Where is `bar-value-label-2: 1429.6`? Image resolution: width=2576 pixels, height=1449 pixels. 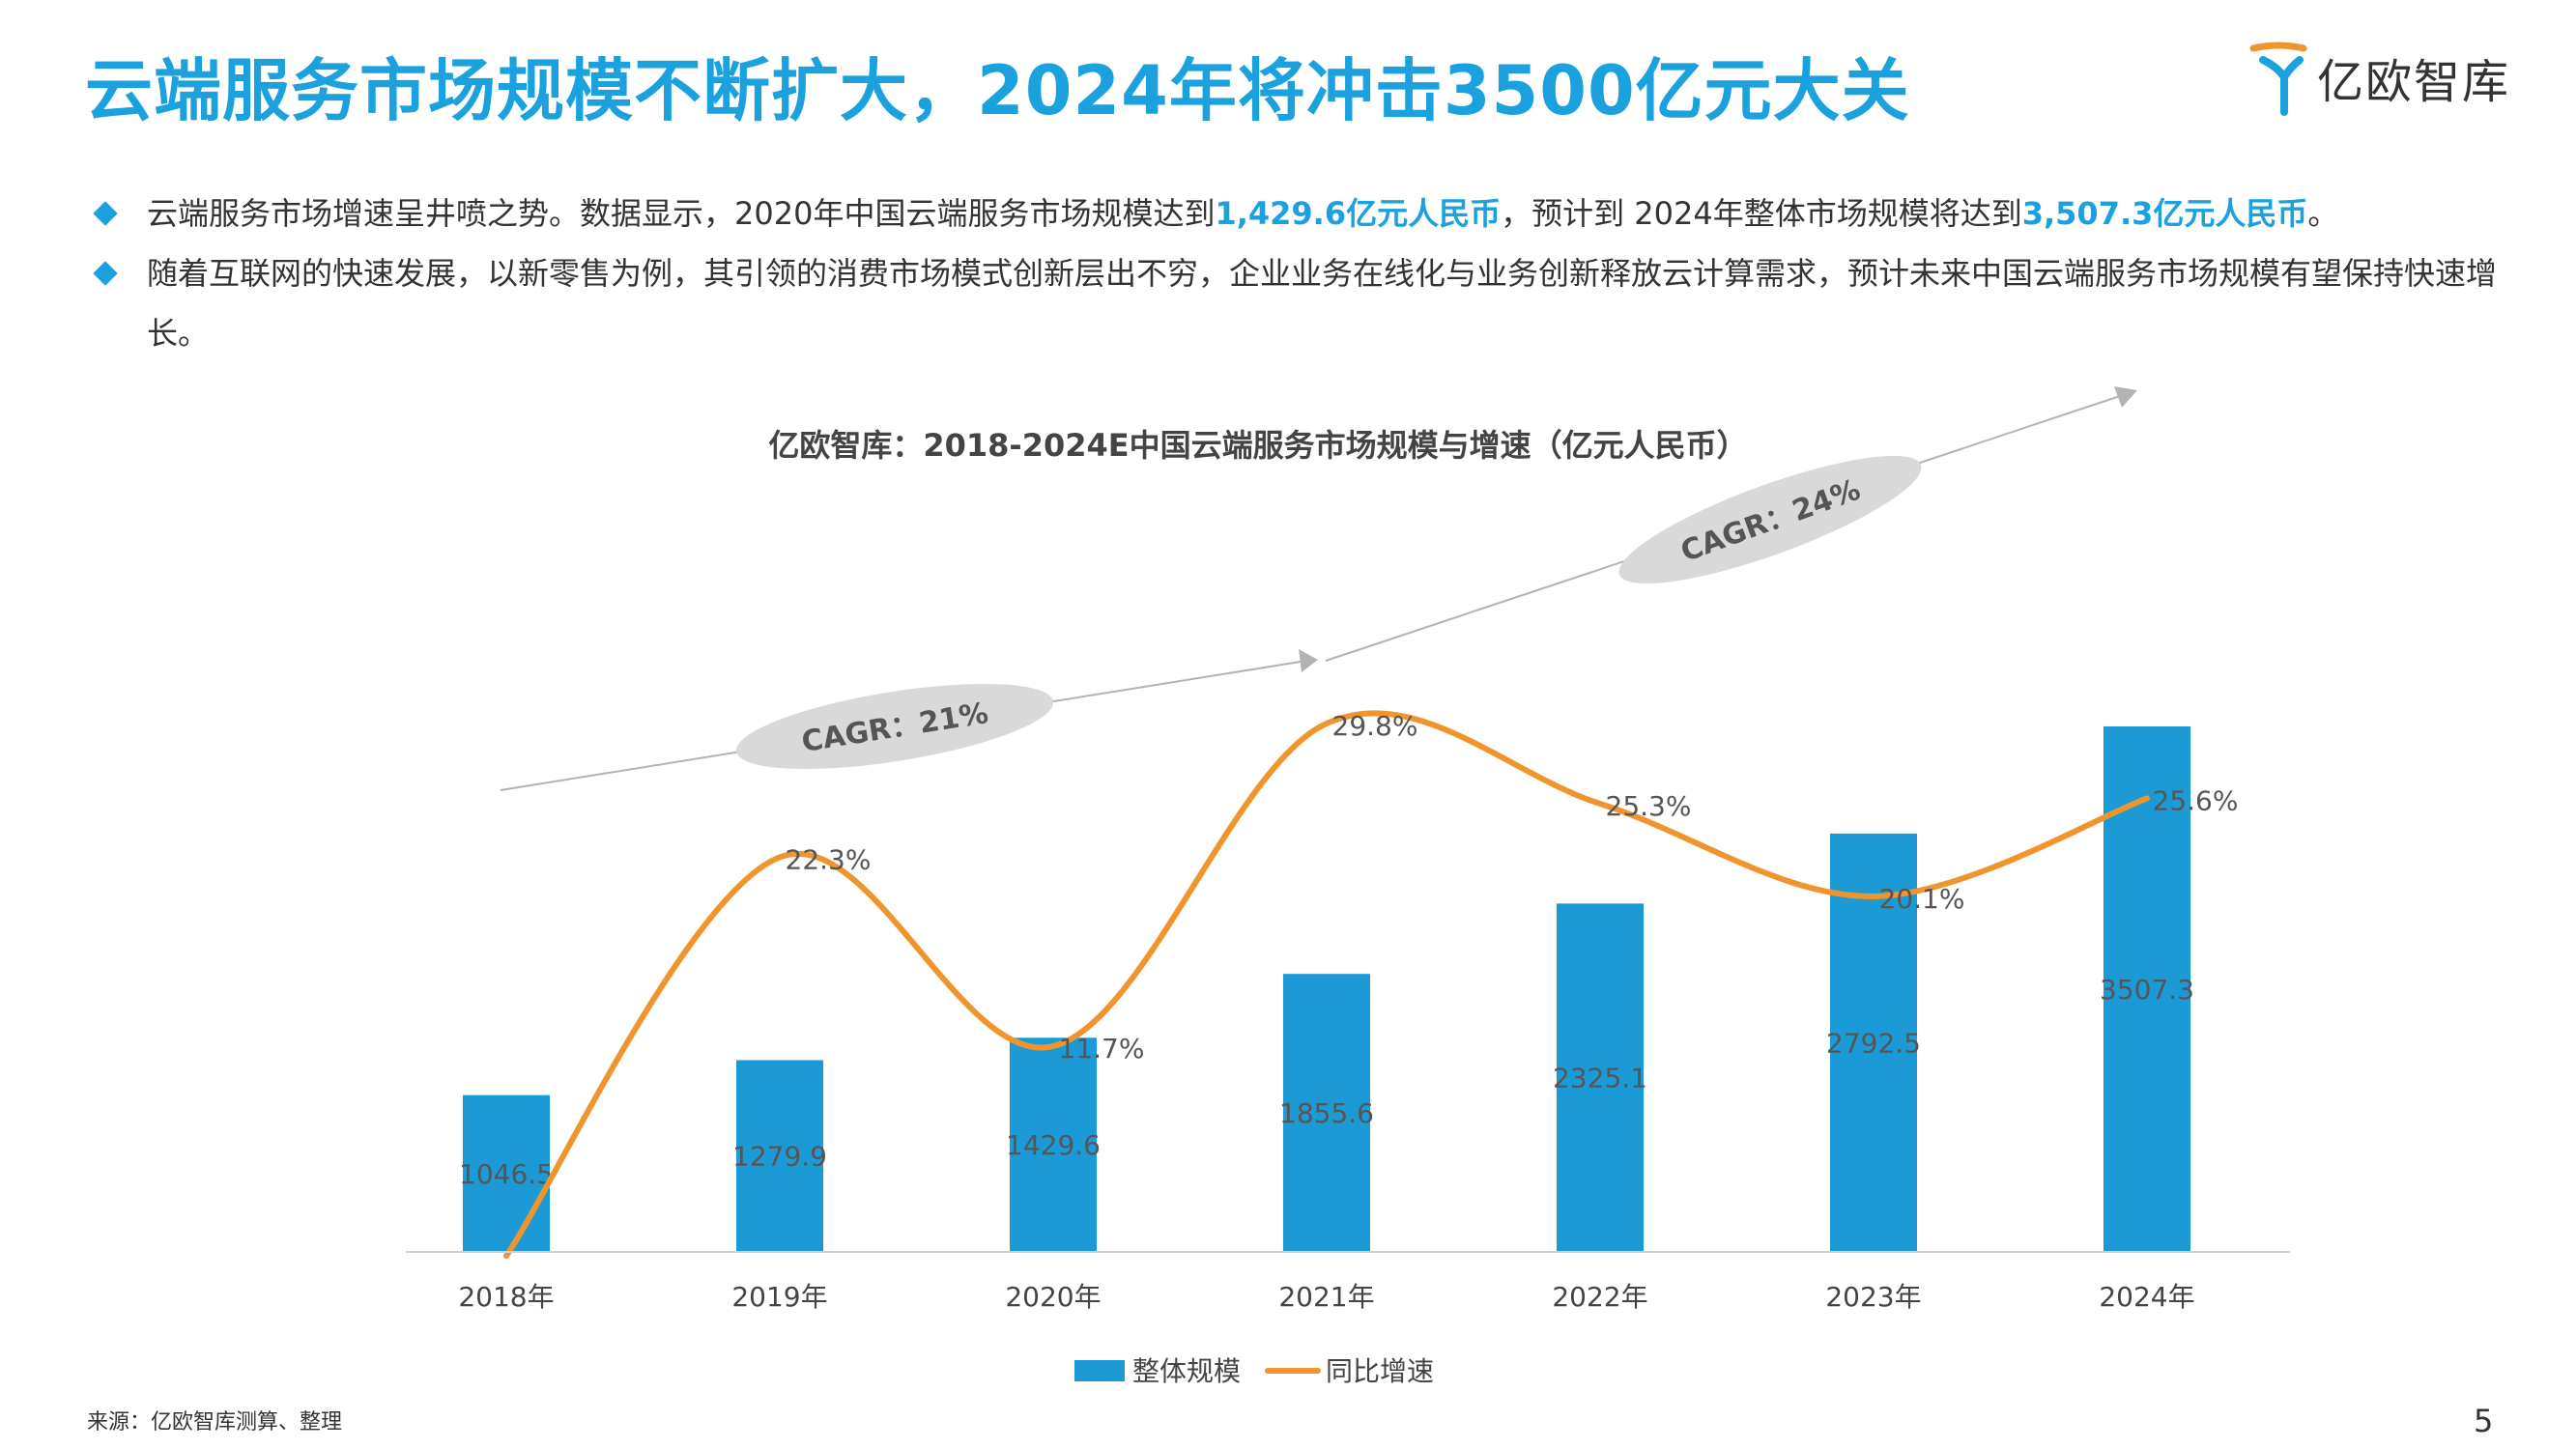 bar-value-label-2: 1429.6 is located at coordinates (1054, 1145).